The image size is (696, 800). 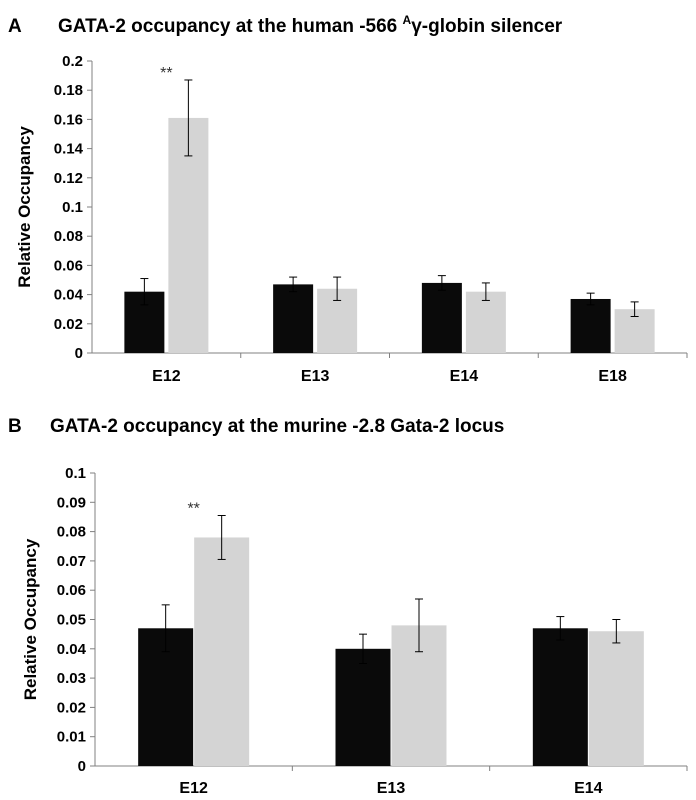 I want to click on y-tick-label: 0.18, so click(x=68, y=90).